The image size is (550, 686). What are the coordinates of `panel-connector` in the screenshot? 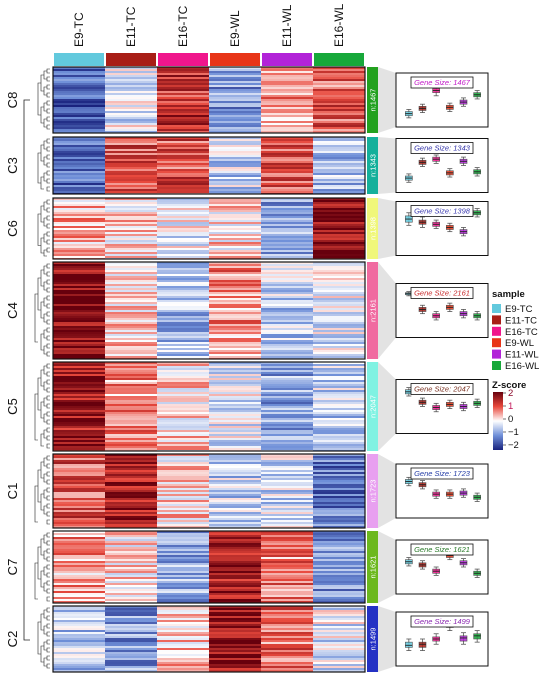 It's located at (387, 310).